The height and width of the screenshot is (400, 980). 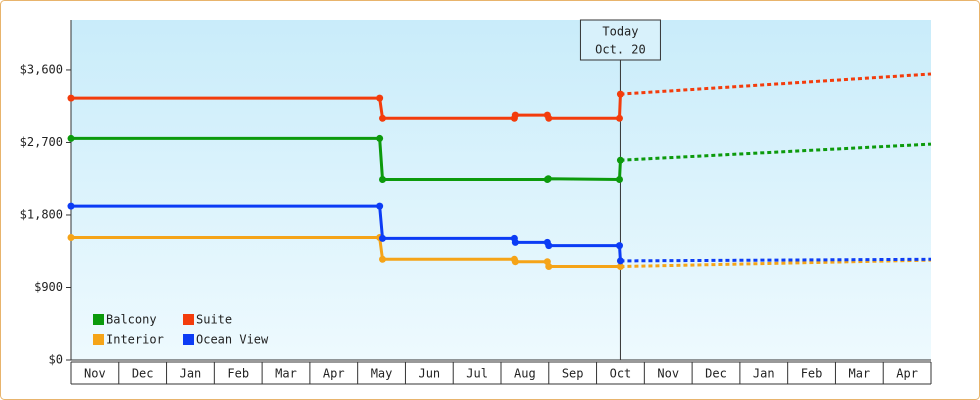 What do you see at coordinates (41, 69) in the screenshot?
I see `y-tick-label: $3,600` at bounding box center [41, 69].